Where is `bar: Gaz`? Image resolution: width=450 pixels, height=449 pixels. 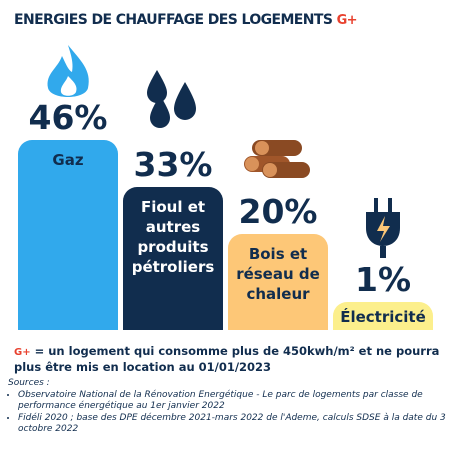 bar: Gaz is located at coordinates (68, 235).